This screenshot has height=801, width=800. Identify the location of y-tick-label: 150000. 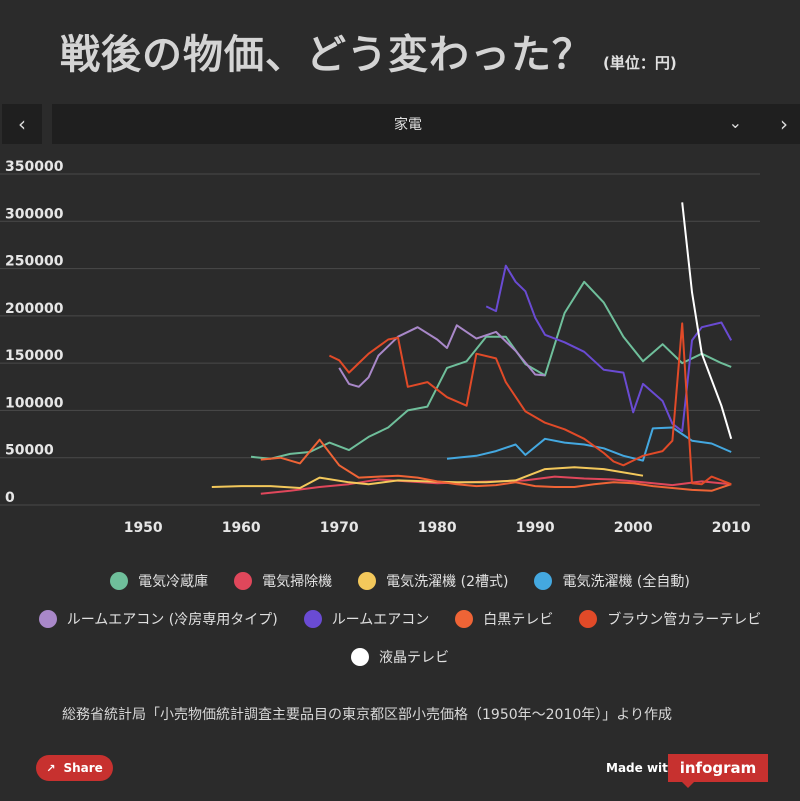
(34, 356).